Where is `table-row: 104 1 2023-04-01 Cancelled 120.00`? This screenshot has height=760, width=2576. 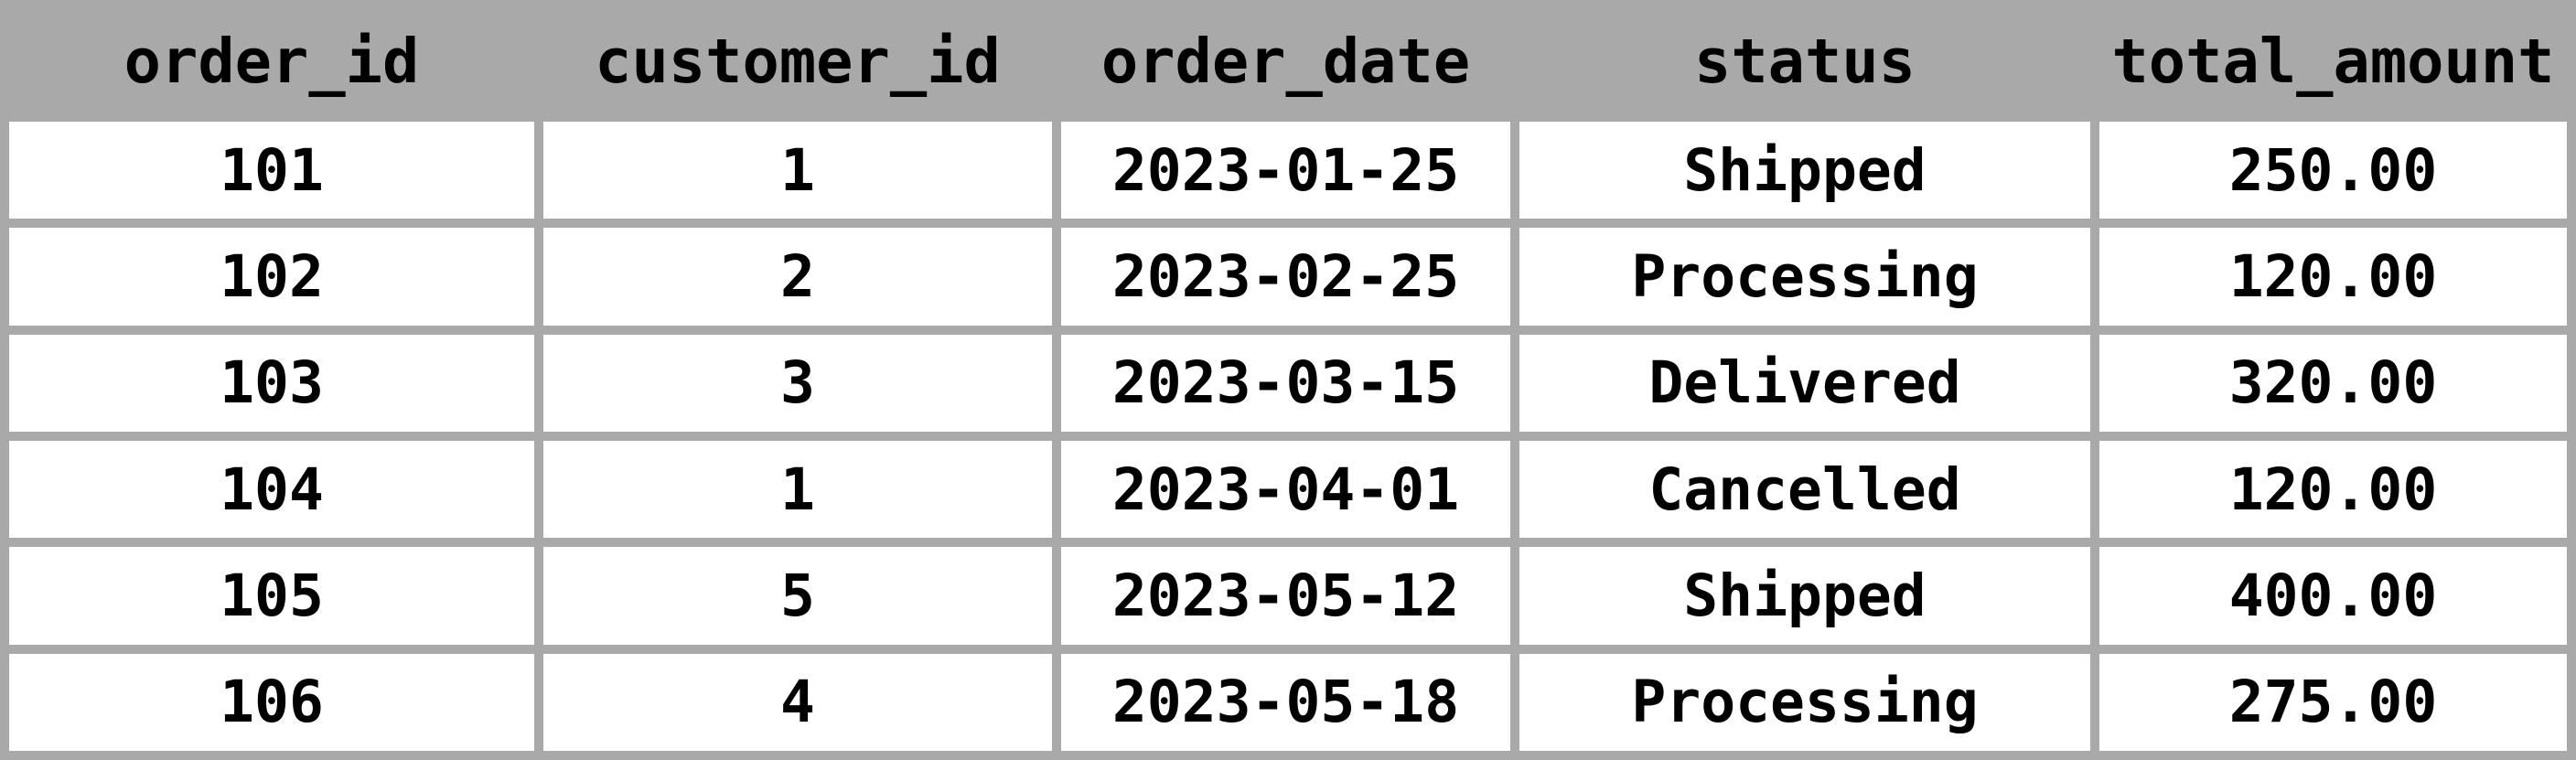
table-row: 104 1 2023-04-01 Cancelled 120.00 is located at coordinates (1288, 489).